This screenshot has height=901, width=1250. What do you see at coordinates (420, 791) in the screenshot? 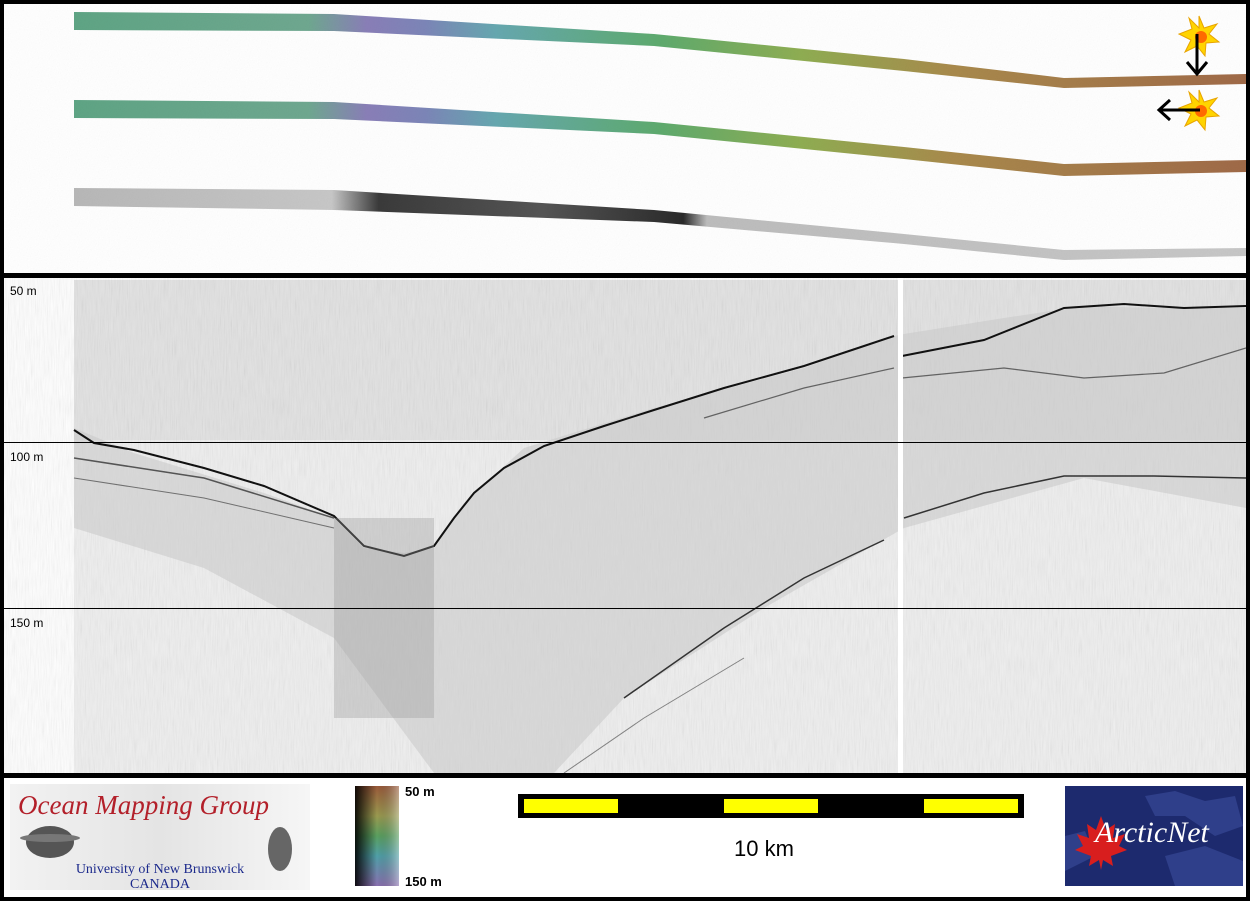
I see `colorbar-top-label: 50 m` at bounding box center [420, 791].